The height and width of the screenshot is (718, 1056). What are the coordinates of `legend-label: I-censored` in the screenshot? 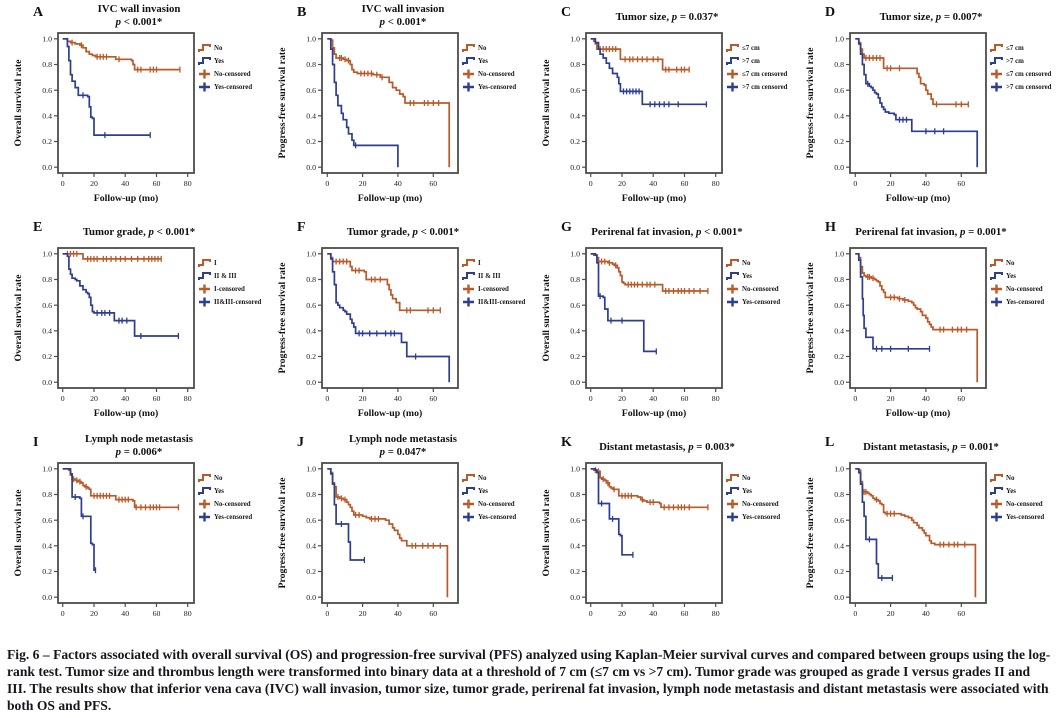 It's located at (493, 289).